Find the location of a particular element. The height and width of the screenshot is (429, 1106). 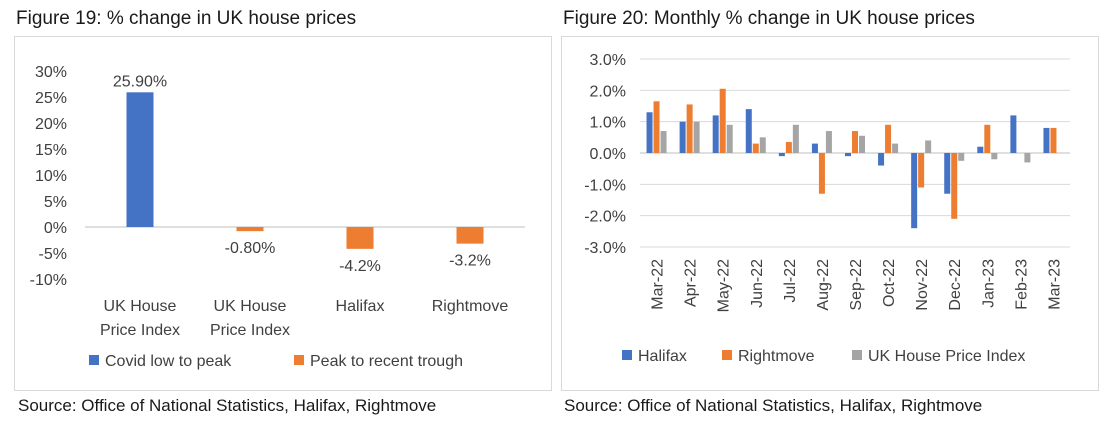

x-category-label: May-22 is located at coordinates (724, 285).